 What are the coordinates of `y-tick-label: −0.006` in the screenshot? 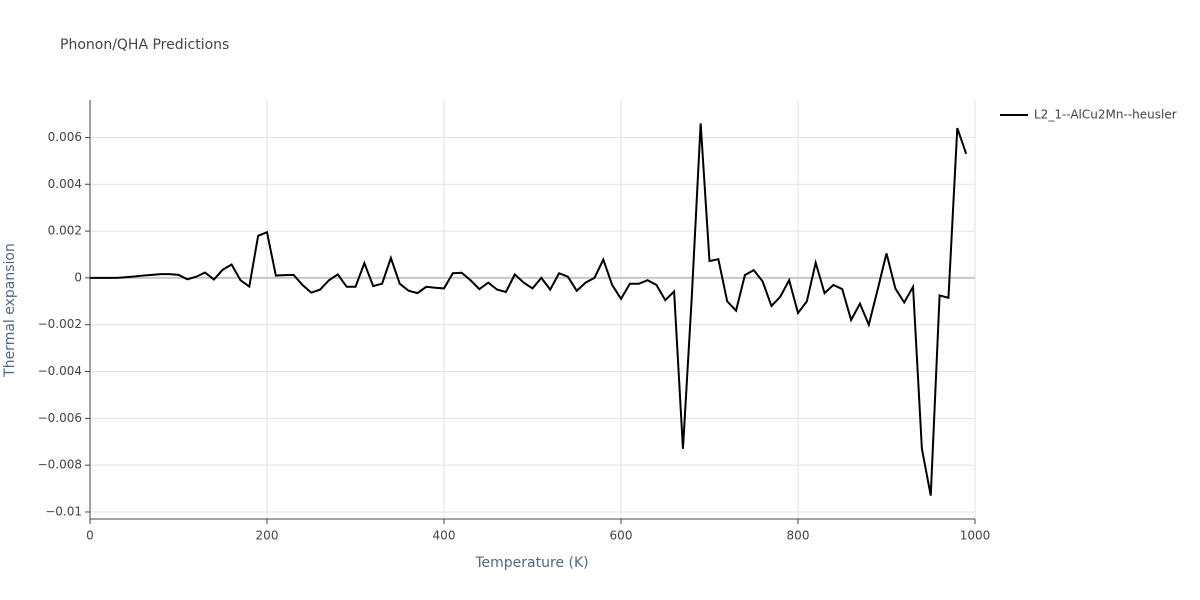 It's located at (60, 418).